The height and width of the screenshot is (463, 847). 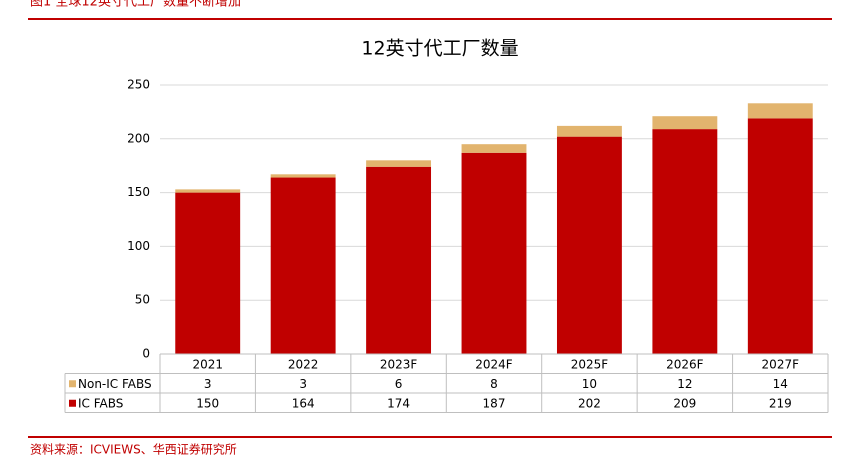 I want to click on data-label: 209, so click(x=684, y=403).